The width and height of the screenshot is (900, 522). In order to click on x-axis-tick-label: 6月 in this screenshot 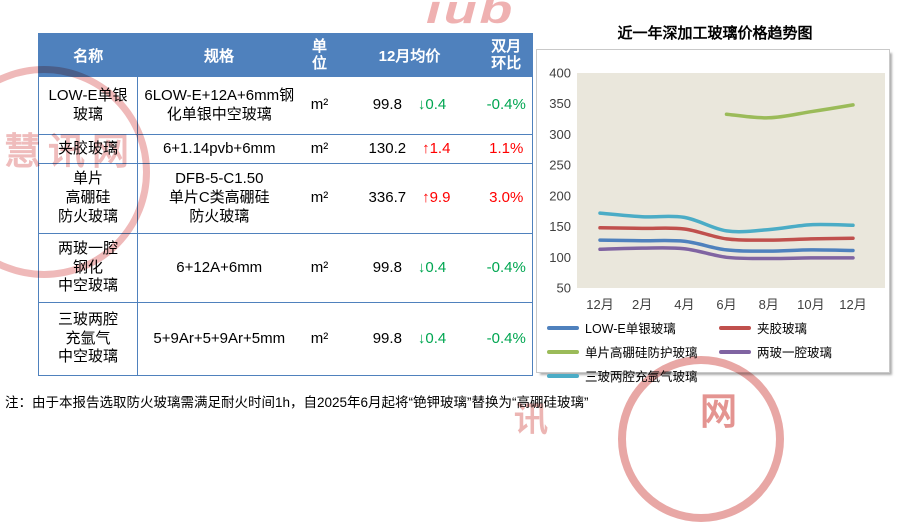, I will do `click(726, 304)`.